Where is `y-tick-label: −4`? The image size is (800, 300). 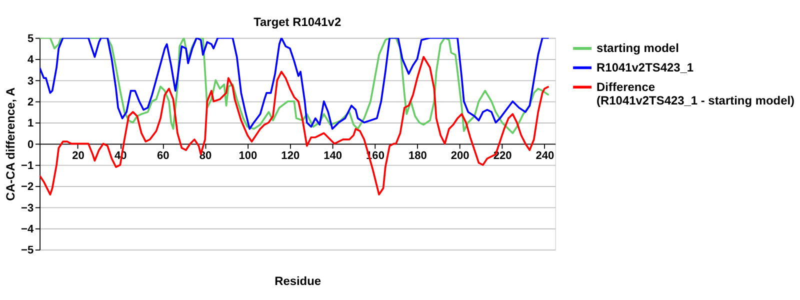 y-tick-label: −4 is located at coordinates (27, 230).